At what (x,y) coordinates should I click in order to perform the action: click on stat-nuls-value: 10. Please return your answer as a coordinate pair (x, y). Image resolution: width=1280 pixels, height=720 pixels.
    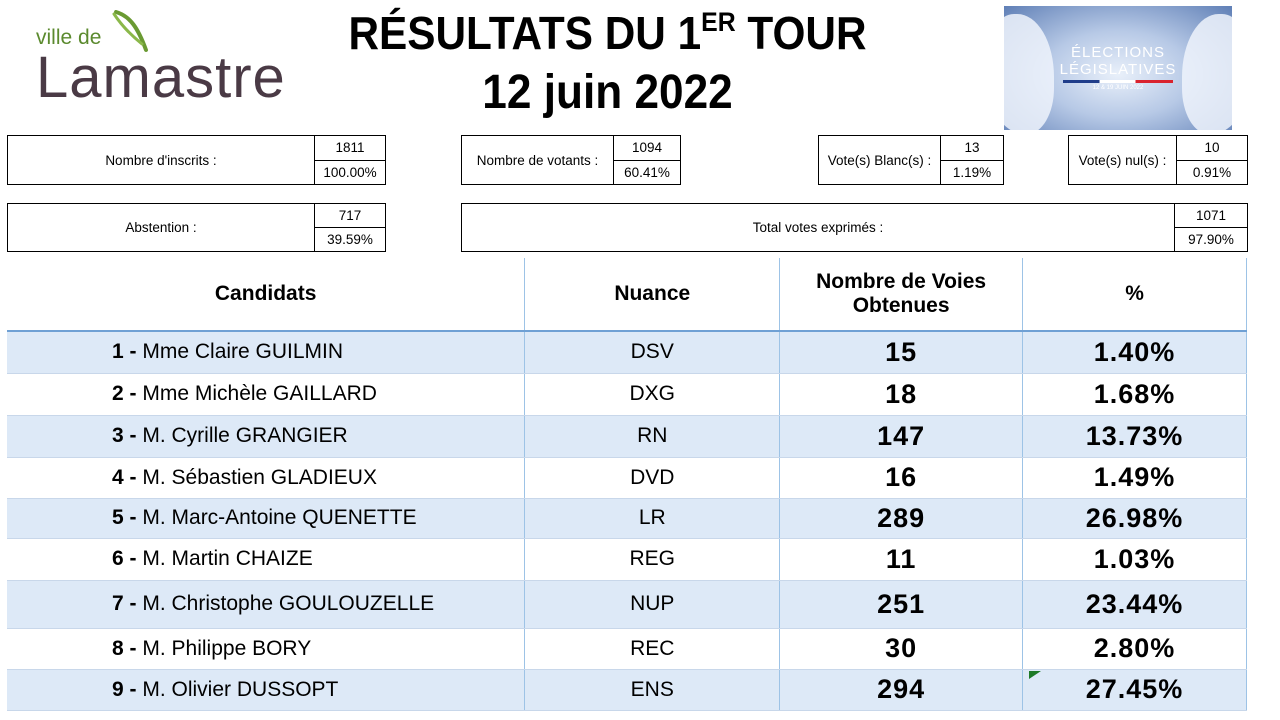
    Looking at the image, I should click on (1212, 148).